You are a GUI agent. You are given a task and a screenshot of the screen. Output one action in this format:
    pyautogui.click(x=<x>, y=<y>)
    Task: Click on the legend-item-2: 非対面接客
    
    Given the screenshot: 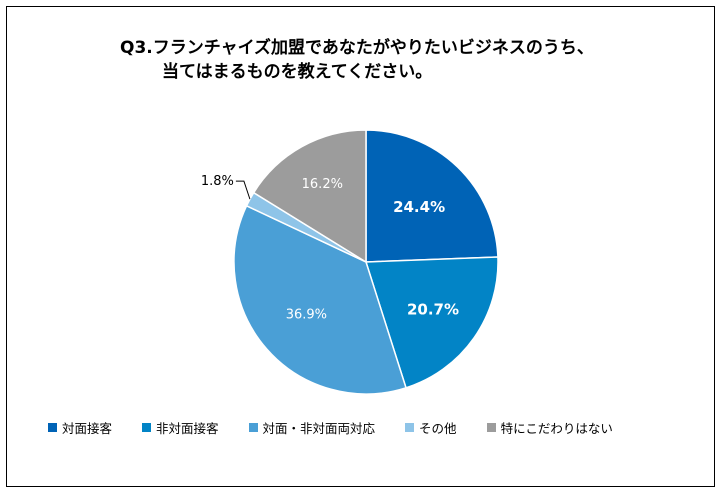 What is the action you would take?
    pyautogui.click(x=180, y=427)
    